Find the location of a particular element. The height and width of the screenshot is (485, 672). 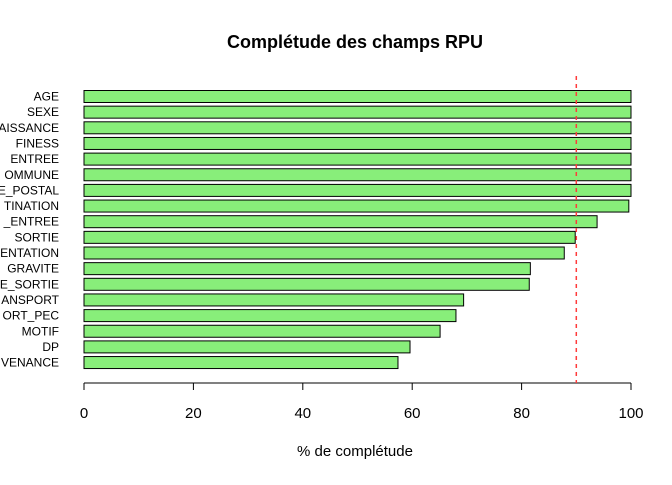

category-label: VENANCE is located at coordinates (30, 363).